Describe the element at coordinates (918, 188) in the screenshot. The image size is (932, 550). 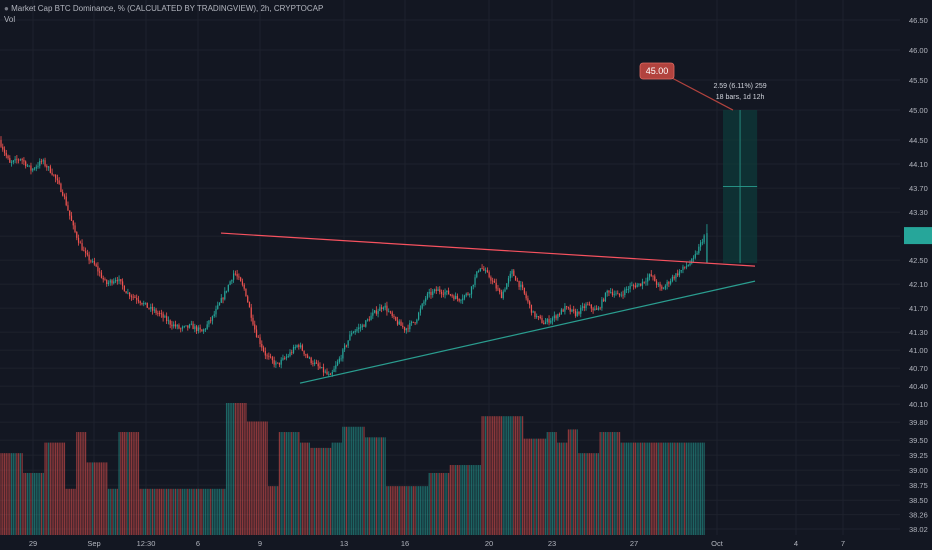
I see `price-tick-label: 43.70` at that location.